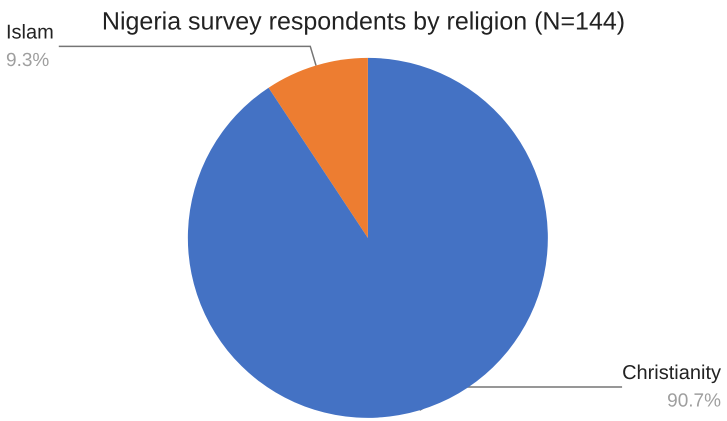 The width and height of the screenshot is (727, 421). I want to click on slice-label: Islam, so click(30, 32).